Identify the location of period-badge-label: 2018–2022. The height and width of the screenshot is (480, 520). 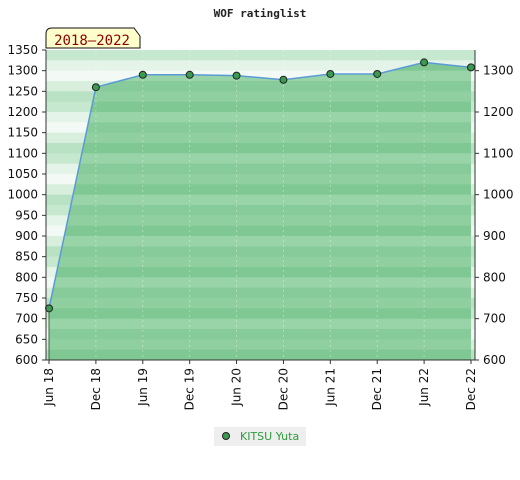
(92, 41).